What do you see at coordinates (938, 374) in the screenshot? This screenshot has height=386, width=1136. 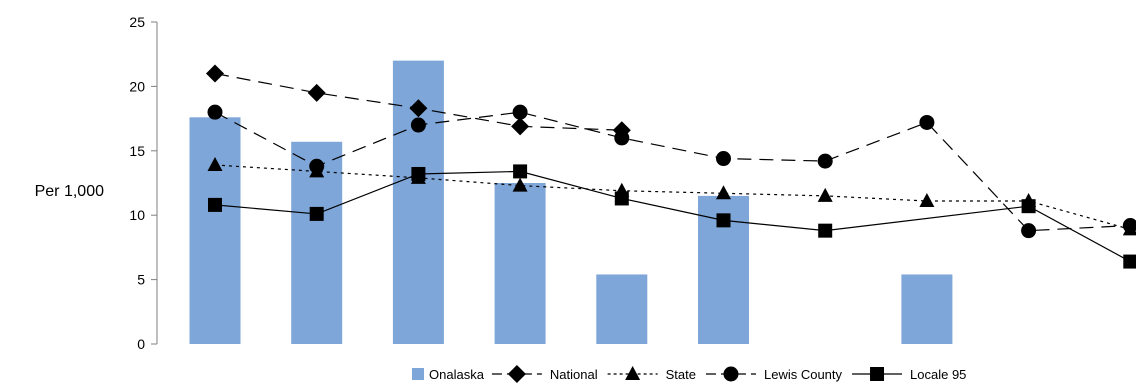 I see `legend-label: Locale 95` at bounding box center [938, 374].